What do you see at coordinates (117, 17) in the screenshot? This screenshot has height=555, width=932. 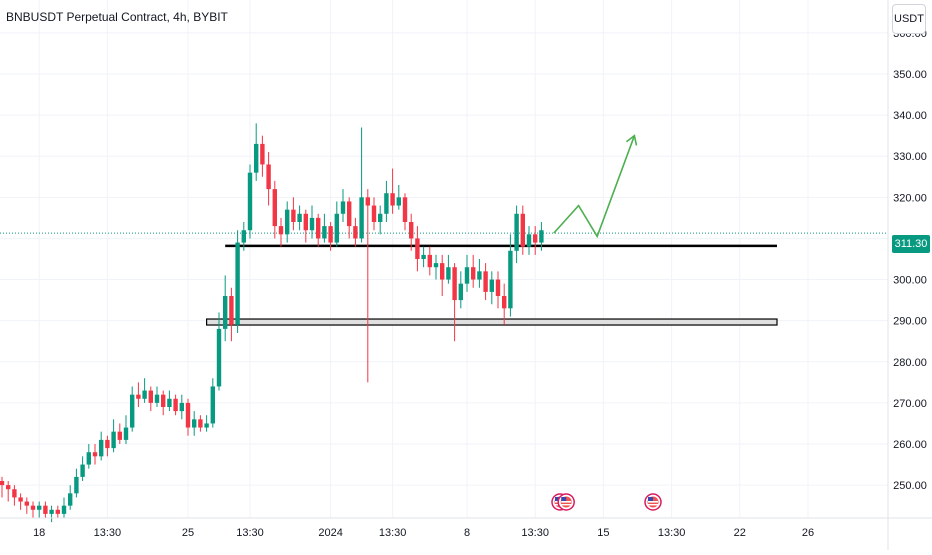 I see `chart-title: BNBUSDT Perpetual Contract, 4h, BYBIT` at bounding box center [117, 17].